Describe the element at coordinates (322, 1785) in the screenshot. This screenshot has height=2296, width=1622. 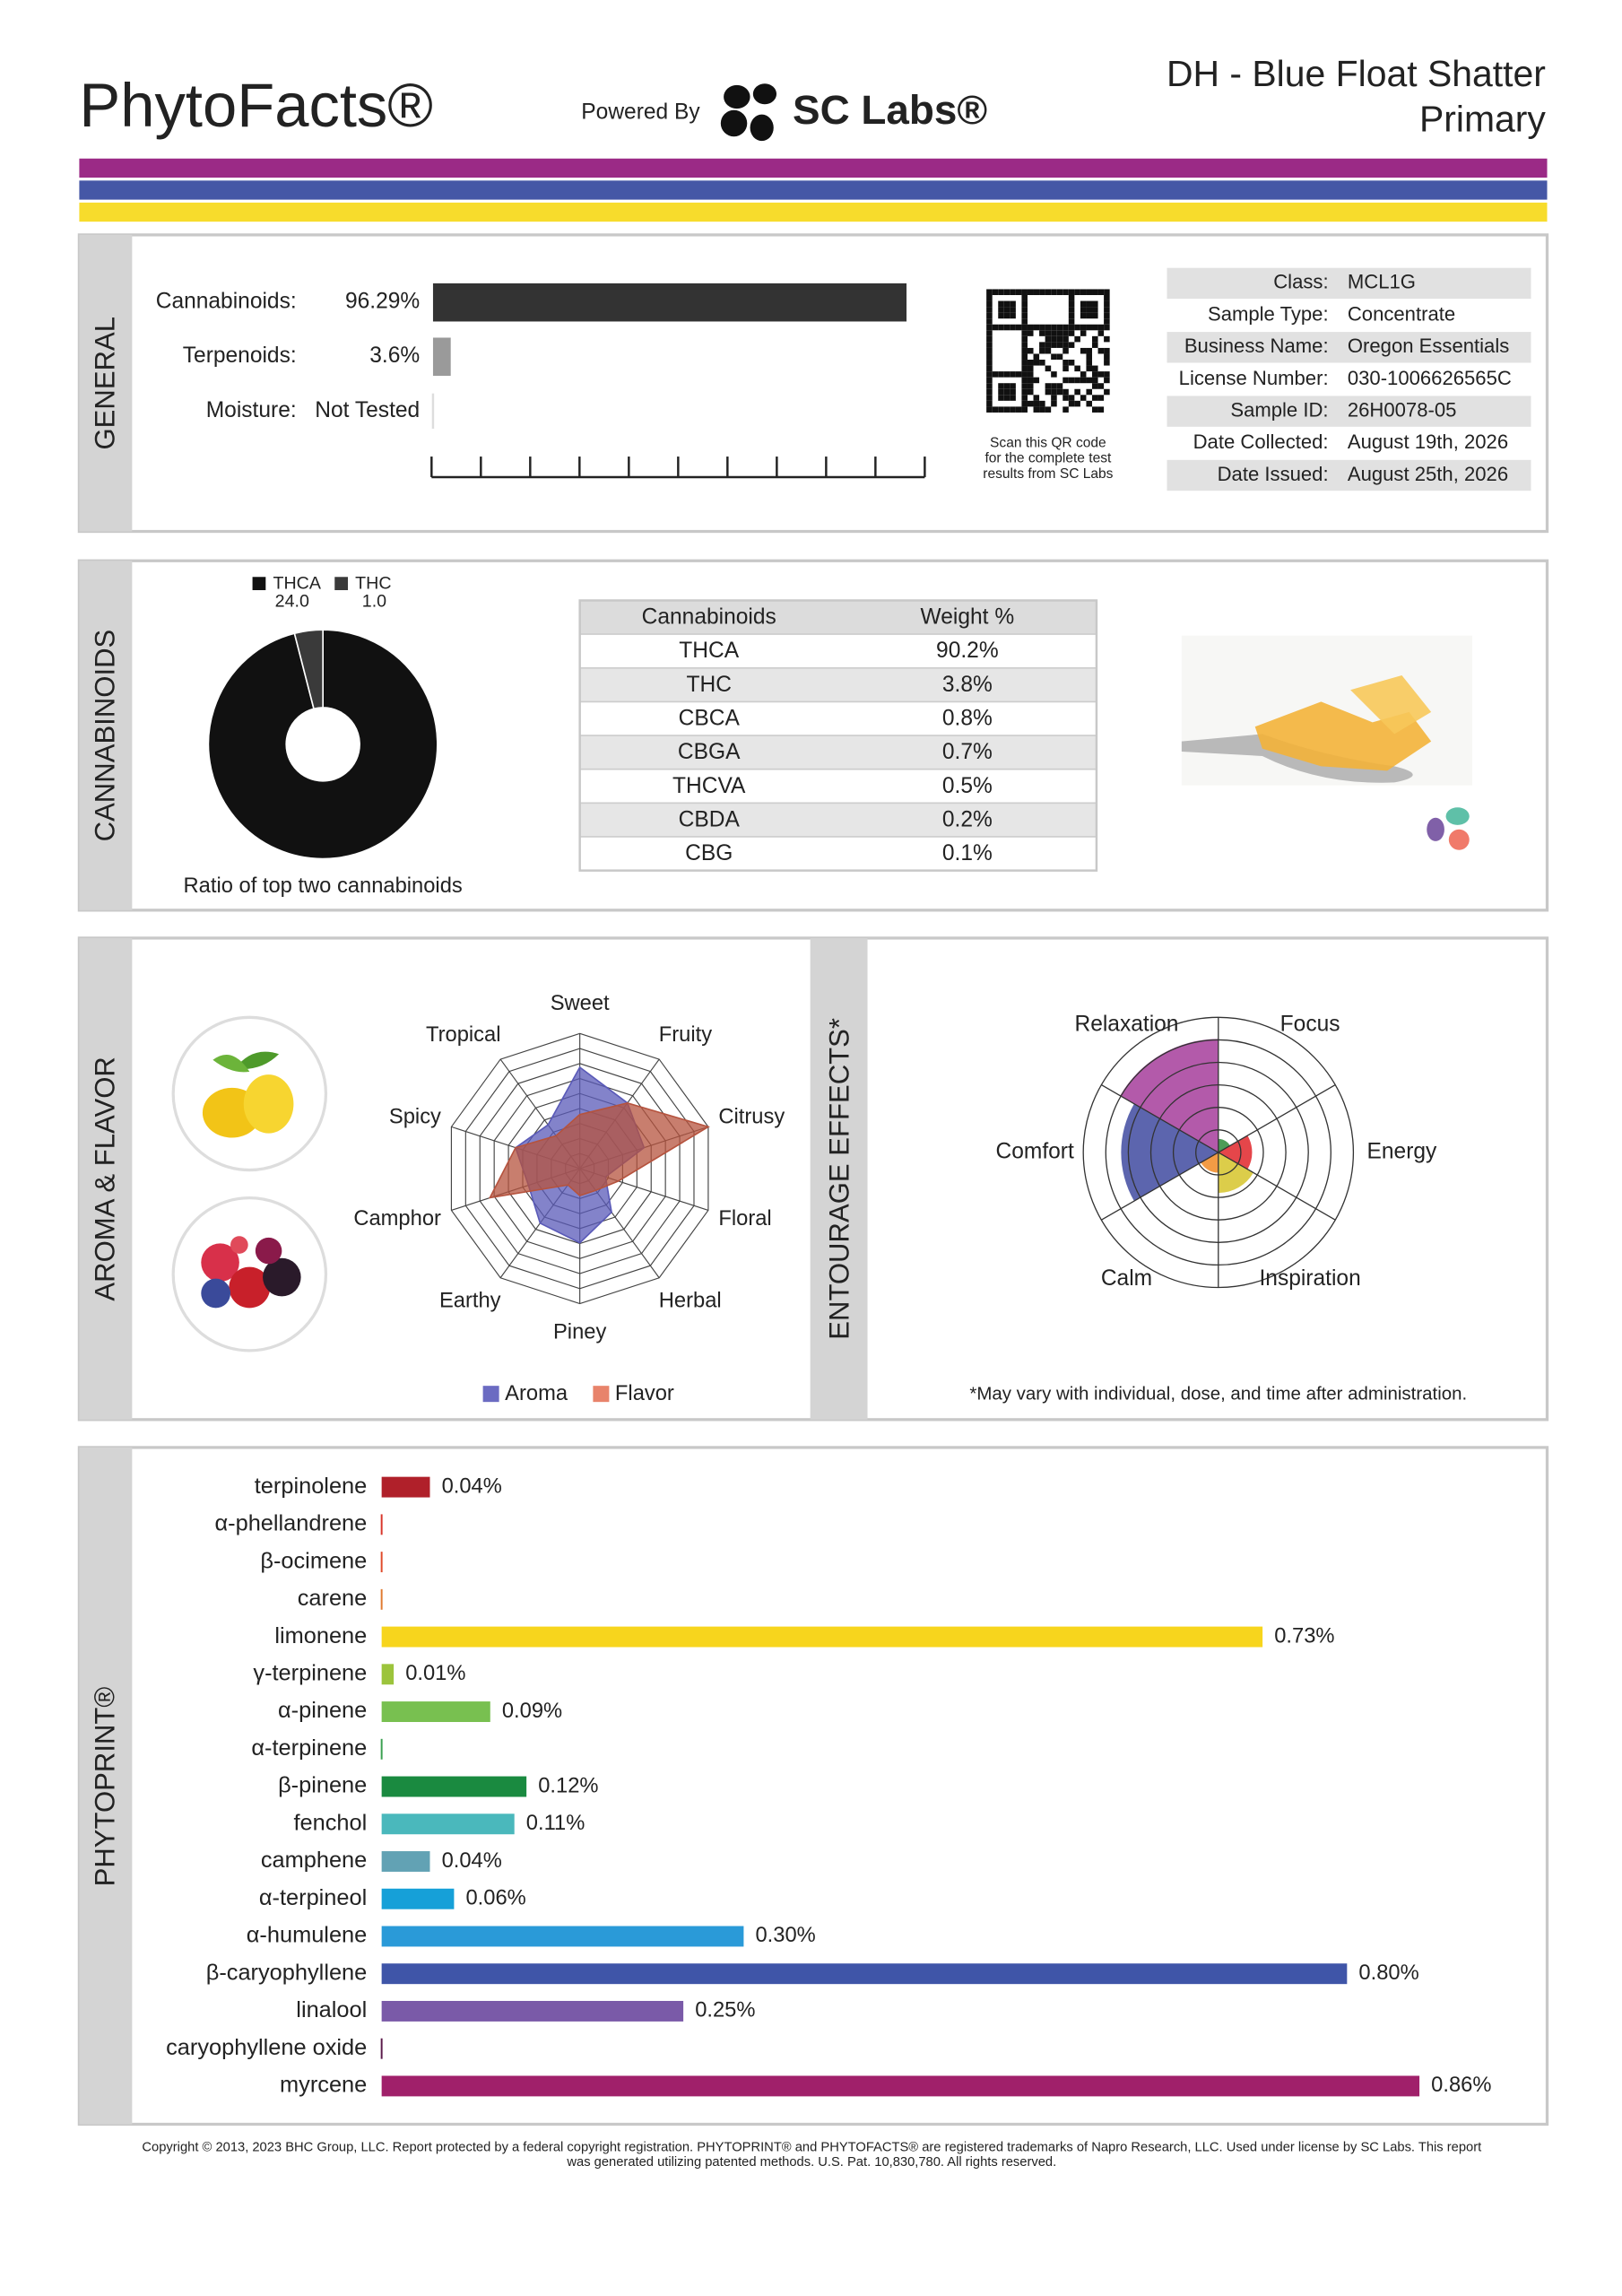
I see `bar-label: β-pinene` at that location.